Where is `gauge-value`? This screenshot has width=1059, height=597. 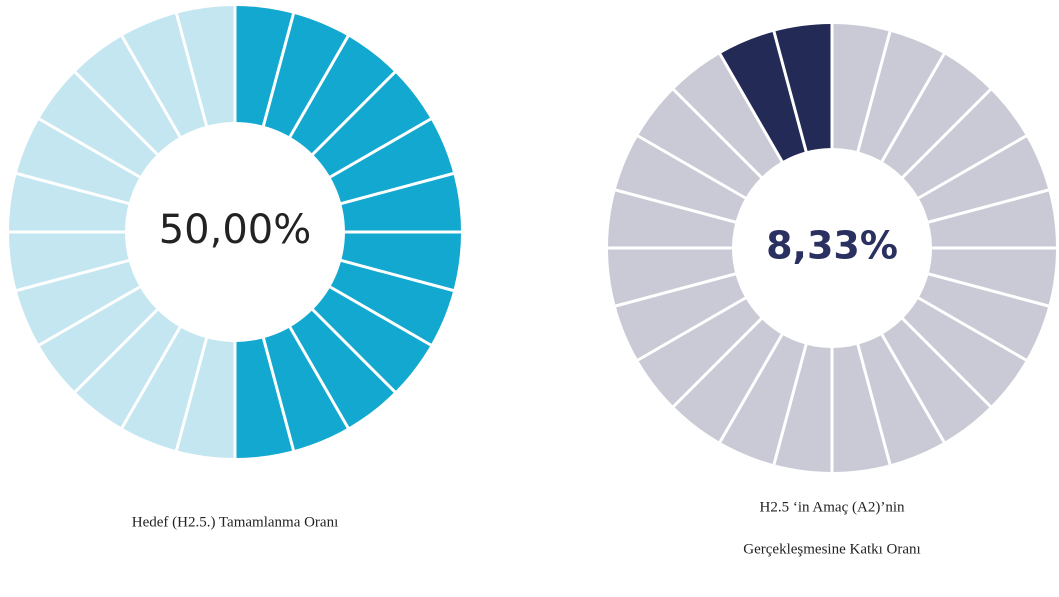 gauge-value is located at coordinates (776, 93).